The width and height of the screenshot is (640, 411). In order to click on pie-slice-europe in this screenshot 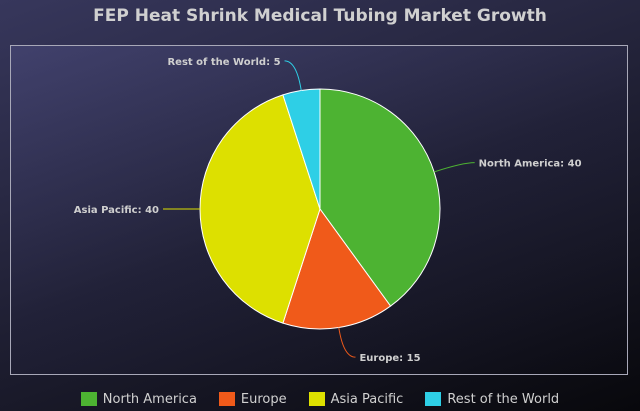, I will do `click(337, 268)`.